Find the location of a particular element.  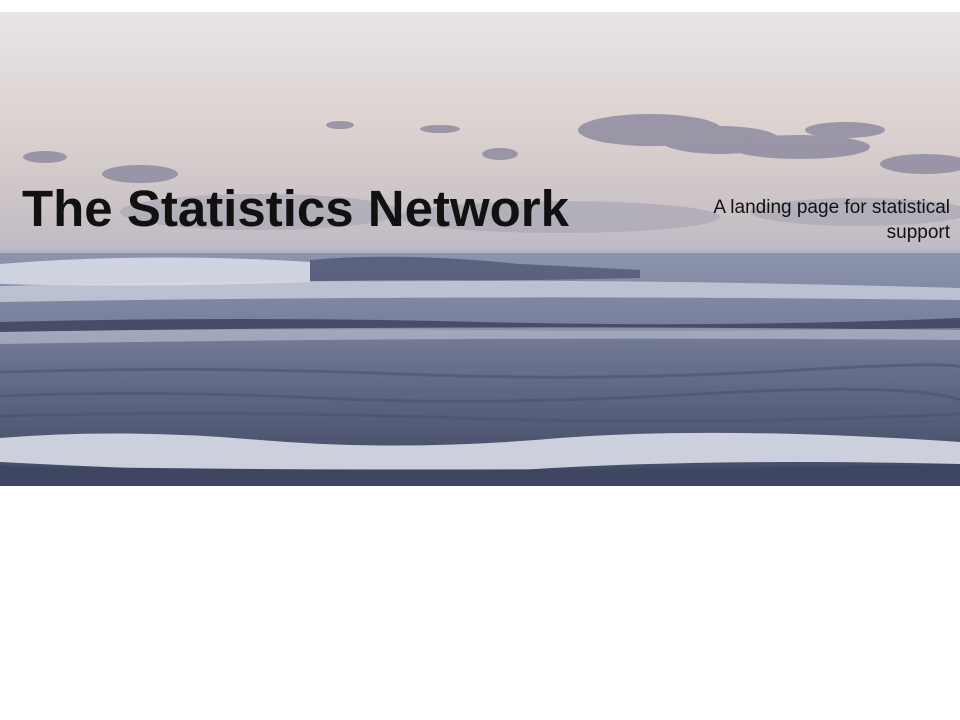

site-tagline: A landing page for statistical support is located at coordinates (831, 220).